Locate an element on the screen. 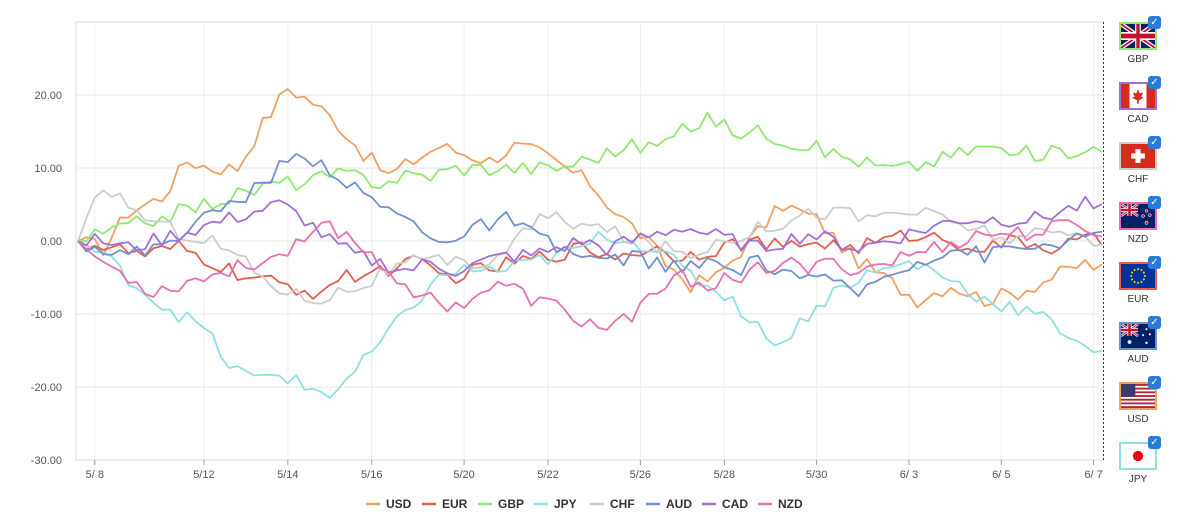 Image resolution: width=1179 pixels, height=525 pixels. currency-toggle-cad: ✓ CAD is located at coordinates (1140, 105).